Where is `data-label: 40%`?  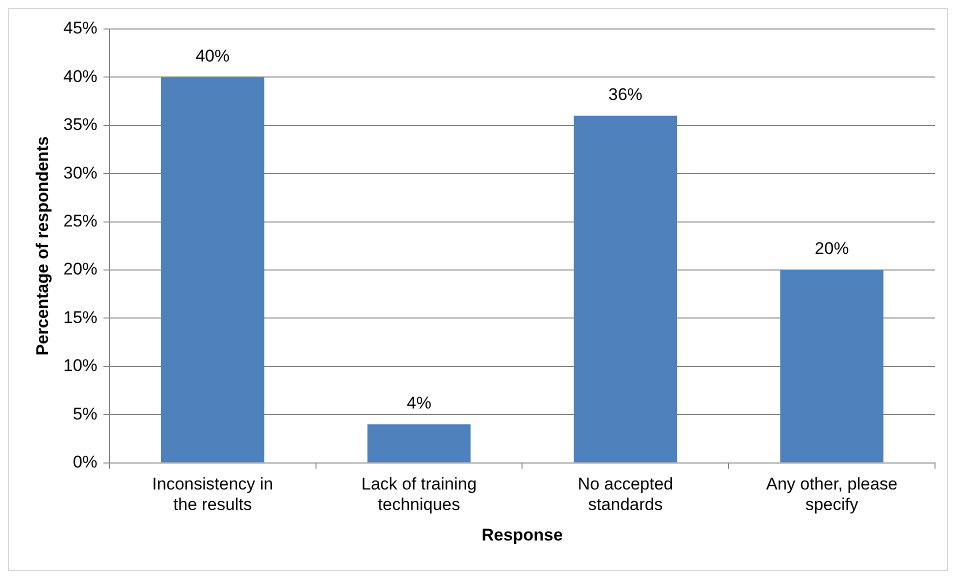 data-label: 40% is located at coordinates (213, 56).